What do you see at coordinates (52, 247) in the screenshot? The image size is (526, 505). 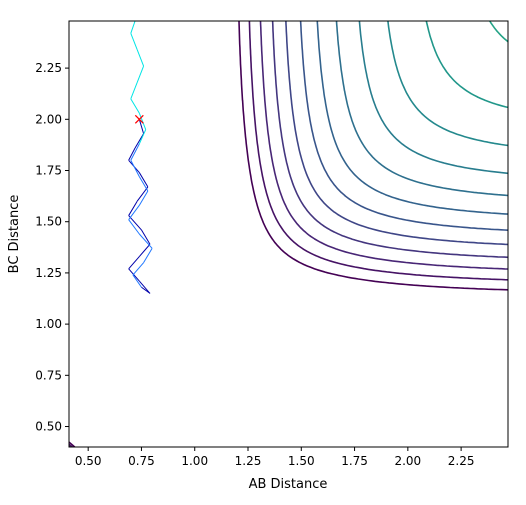 I see `y-axis-ticks: 0.50 0.75 1.00 1.25 1.50 1.75 2.00 2.25` at bounding box center [52, 247].